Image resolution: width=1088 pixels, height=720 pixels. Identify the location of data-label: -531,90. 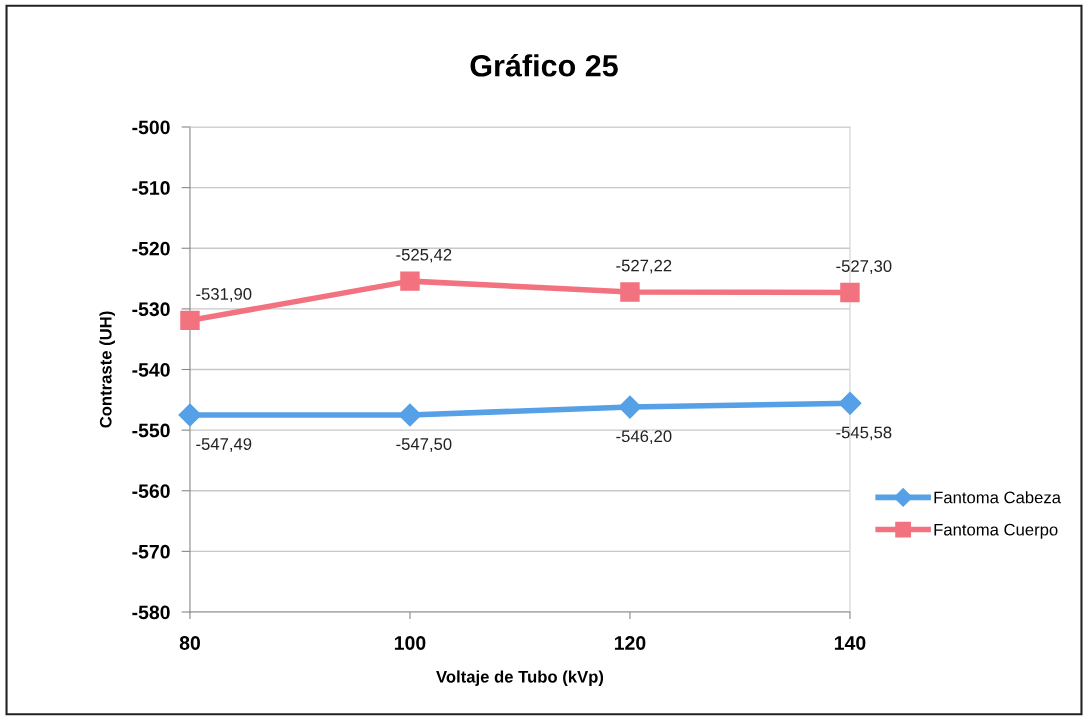
(224, 295).